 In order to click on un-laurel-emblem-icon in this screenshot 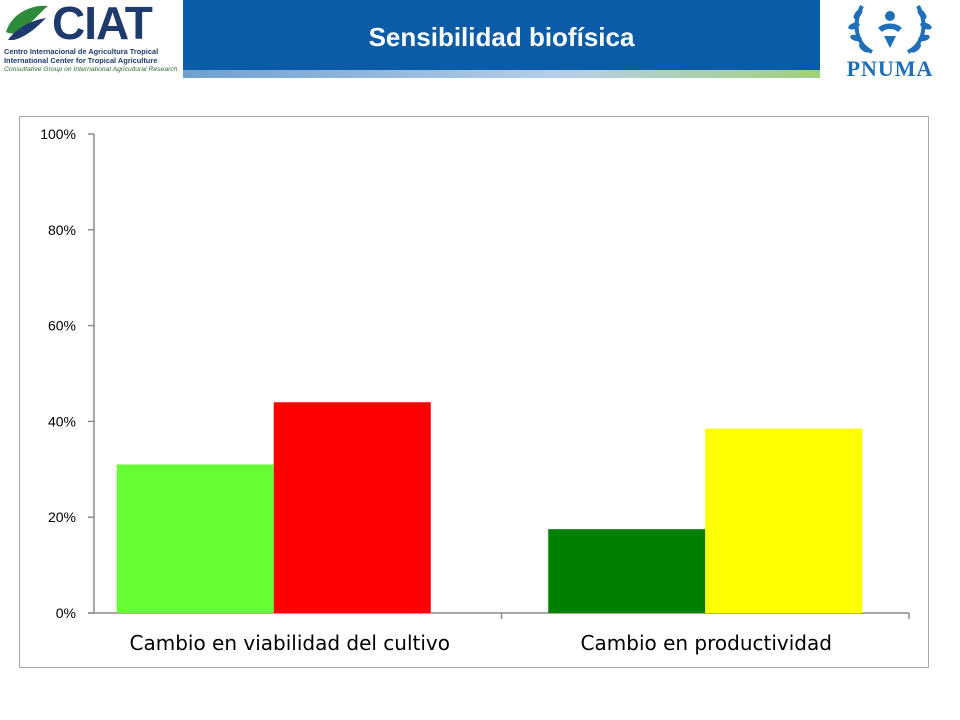, I will do `click(890, 29)`.